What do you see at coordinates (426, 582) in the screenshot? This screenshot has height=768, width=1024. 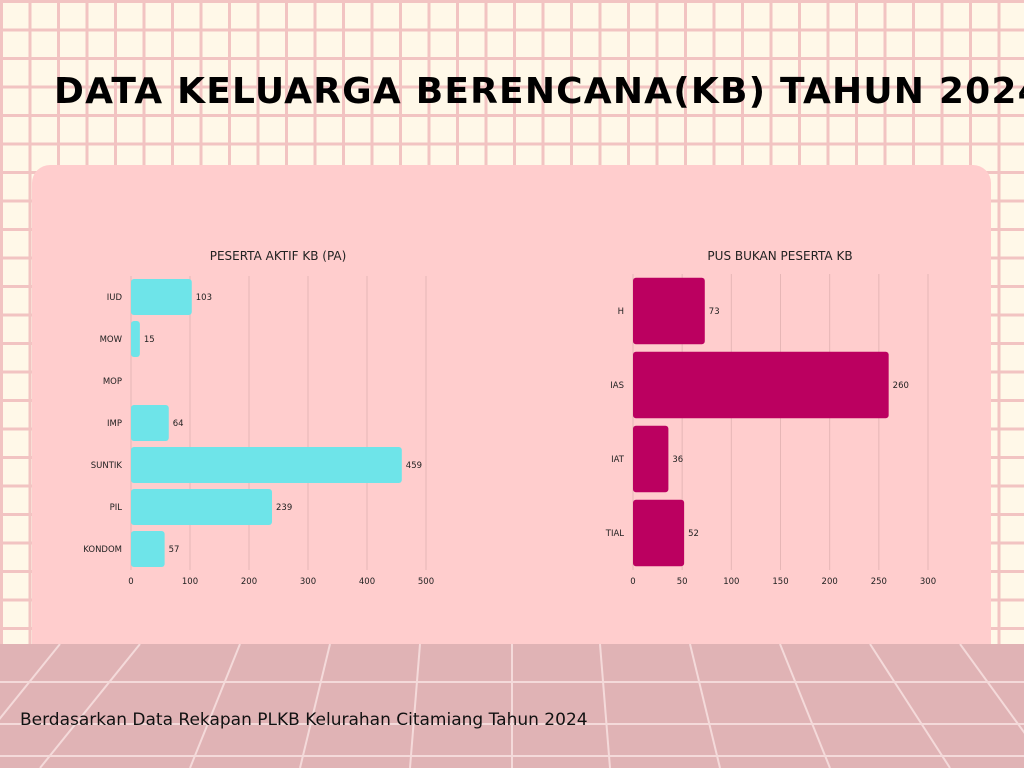 I see `x-tick-label: 500` at bounding box center [426, 582].